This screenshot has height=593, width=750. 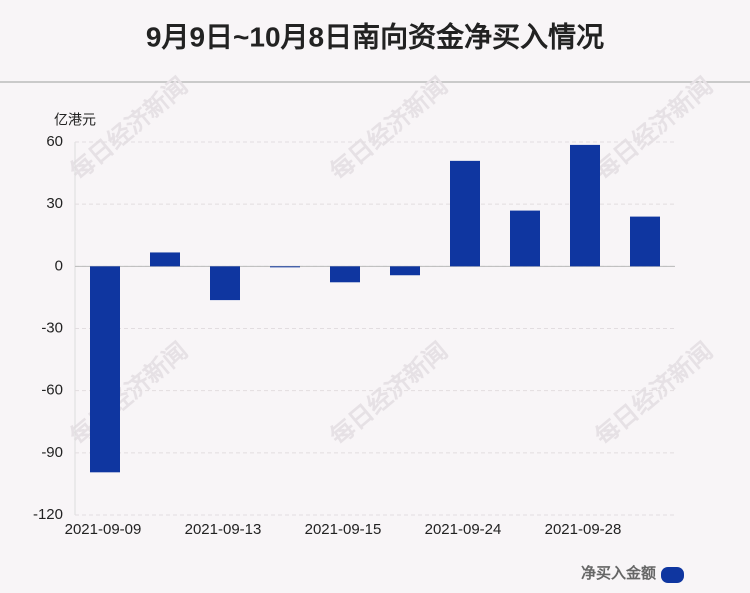 What do you see at coordinates (54, 203) in the screenshot?
I see `y-tick-label: 30` at bounding box center [54, 203].